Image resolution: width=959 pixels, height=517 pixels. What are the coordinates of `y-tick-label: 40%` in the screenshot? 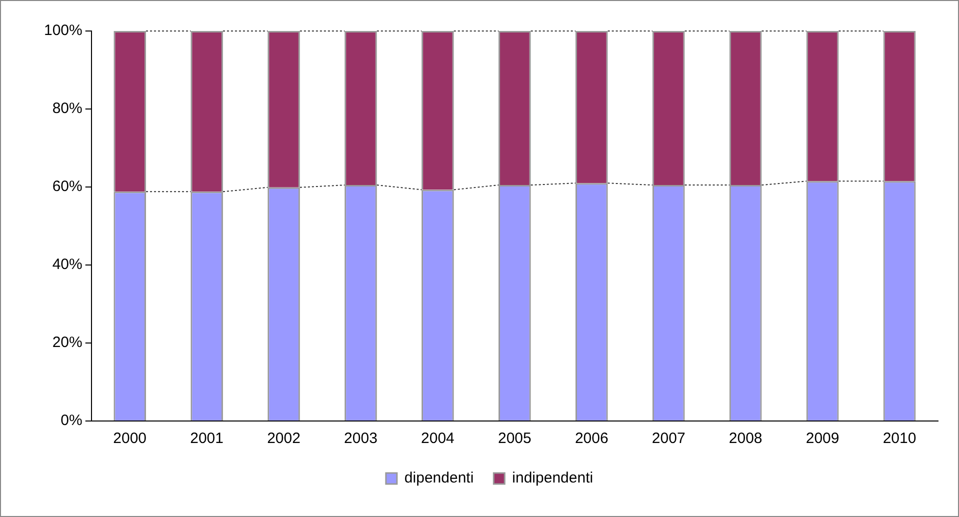 It's located at (67, 265).